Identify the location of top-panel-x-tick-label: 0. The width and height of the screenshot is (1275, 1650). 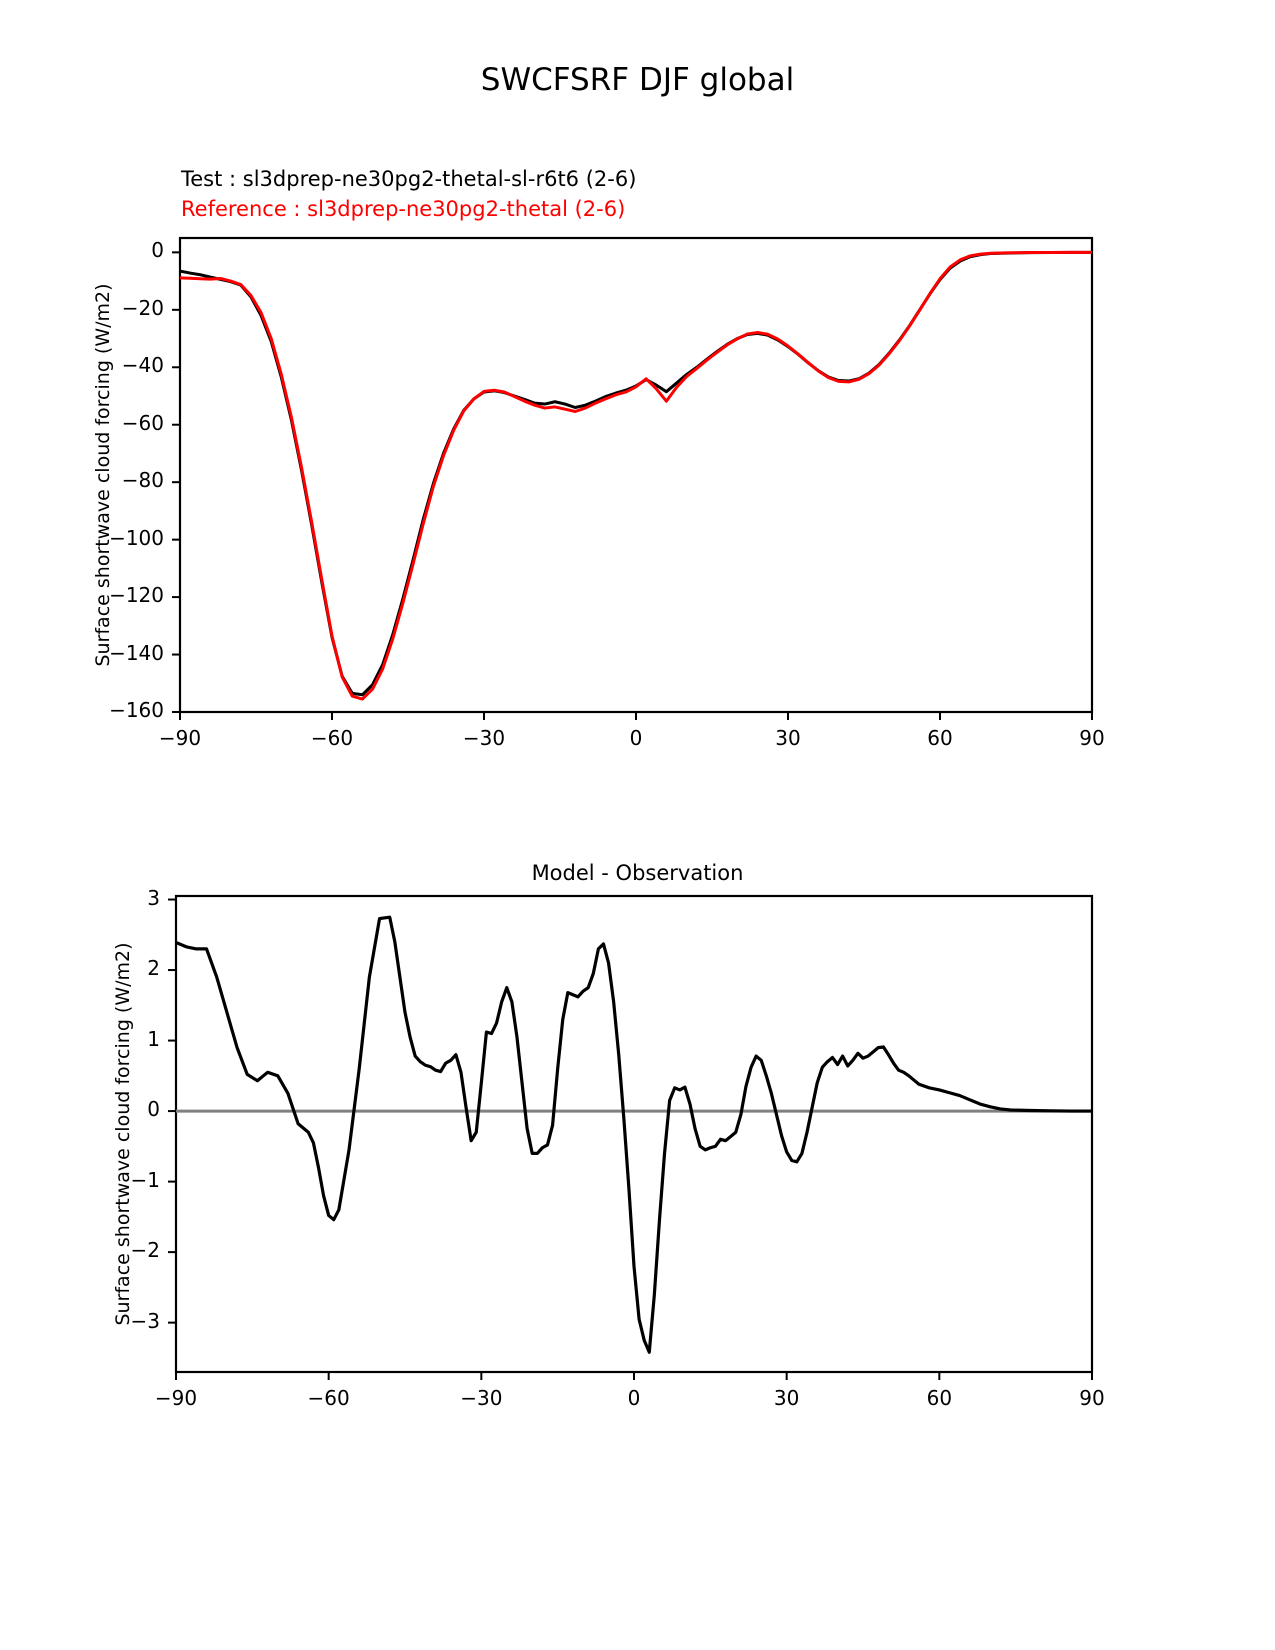
(636, 738).